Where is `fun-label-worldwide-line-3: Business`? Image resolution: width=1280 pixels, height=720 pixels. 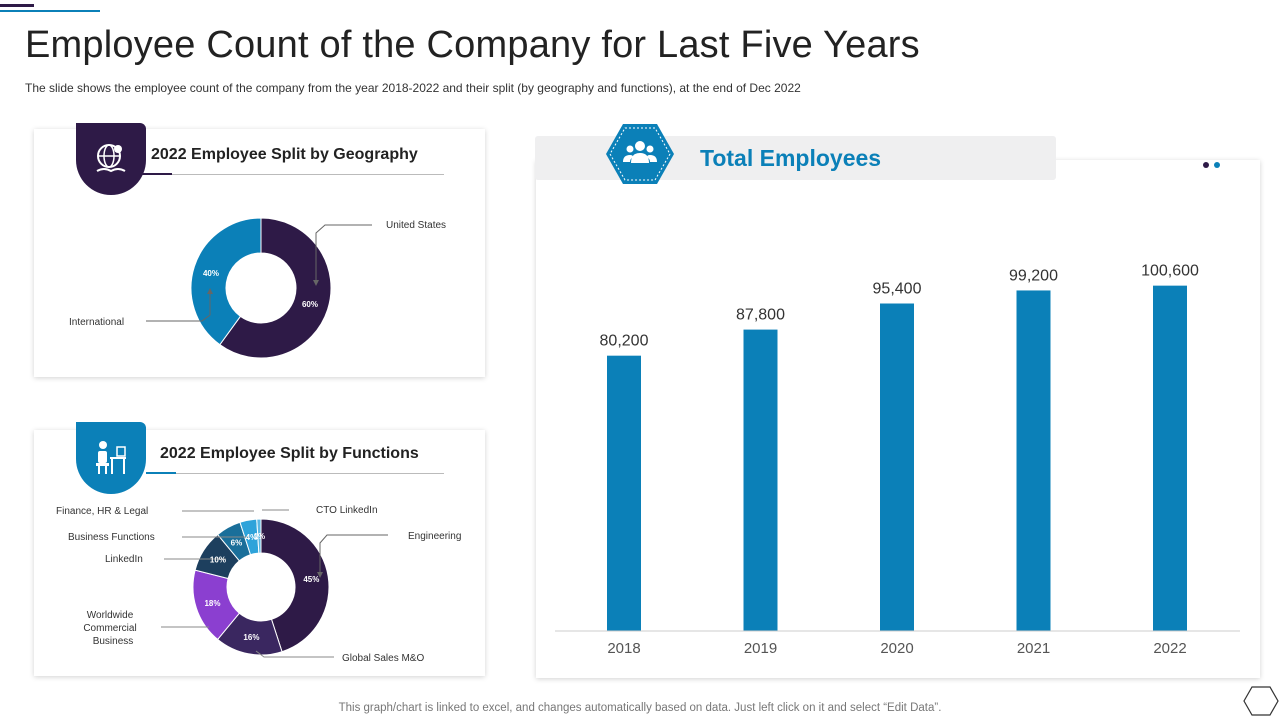
fun-label-worldwide-line-3: Business is located at coordinates (113, 641).